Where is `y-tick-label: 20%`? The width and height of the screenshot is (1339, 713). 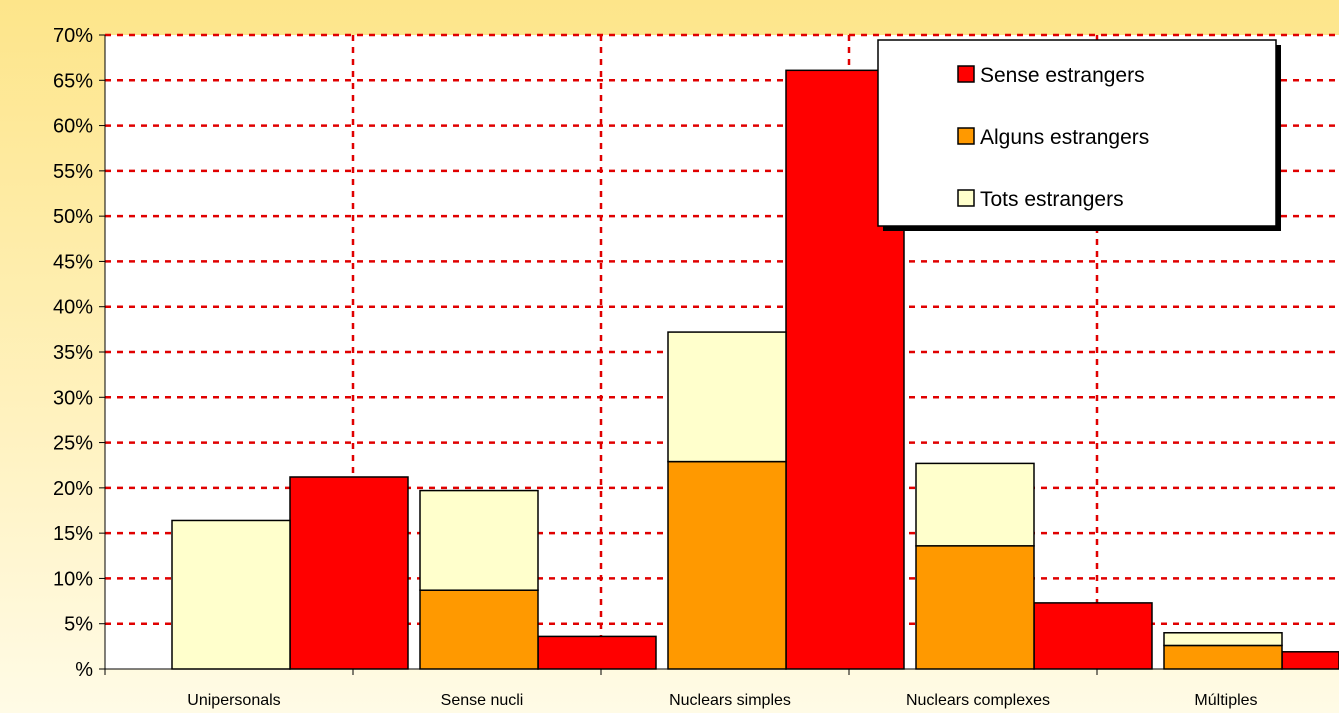
y-tick-label: 20% is located at coordinates (73, 489).